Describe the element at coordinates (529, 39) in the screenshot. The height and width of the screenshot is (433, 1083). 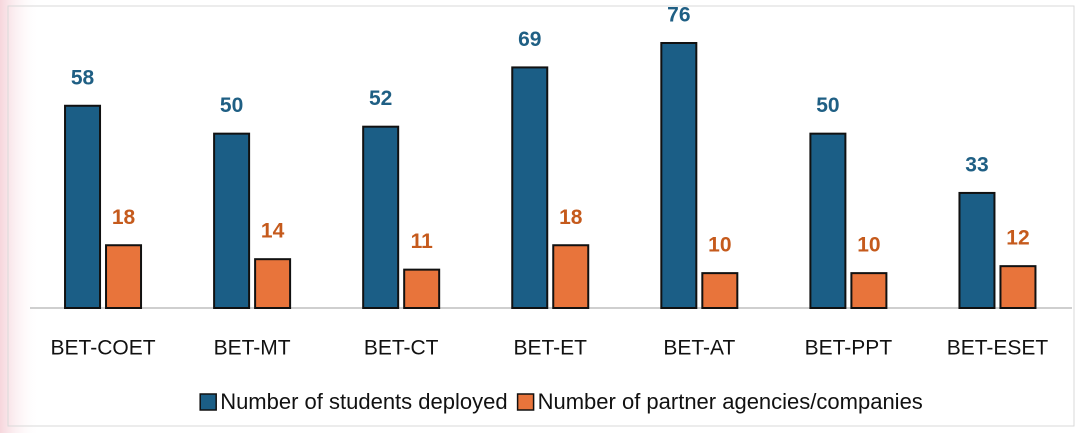
I see `data-label: 69` at that location.